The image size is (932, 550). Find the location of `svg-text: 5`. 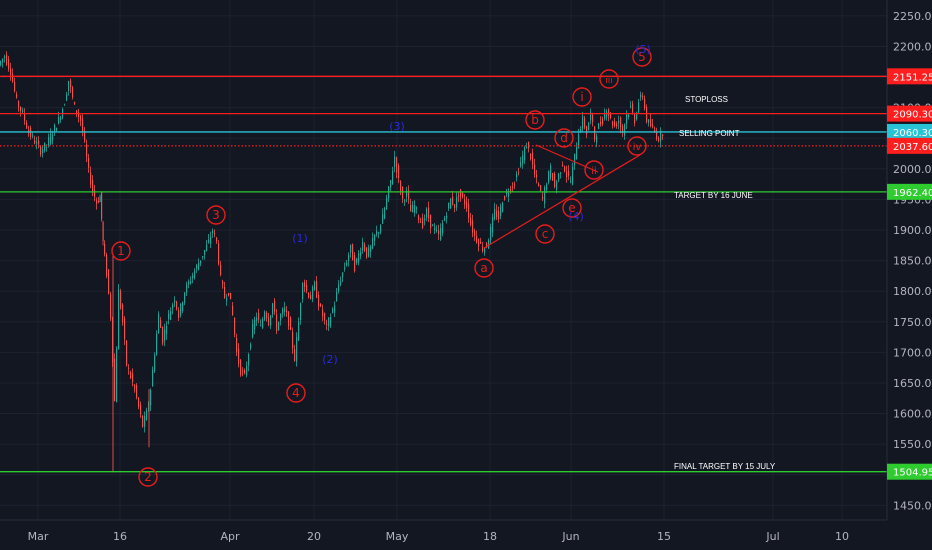

svg-text: 5 is located at coordinates (642, 57).